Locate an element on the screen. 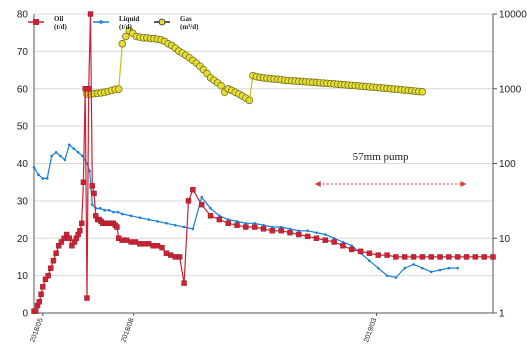 This screenshot has width=527, height=356. y-tick-label: 40 is located at coordinates (23, 164).